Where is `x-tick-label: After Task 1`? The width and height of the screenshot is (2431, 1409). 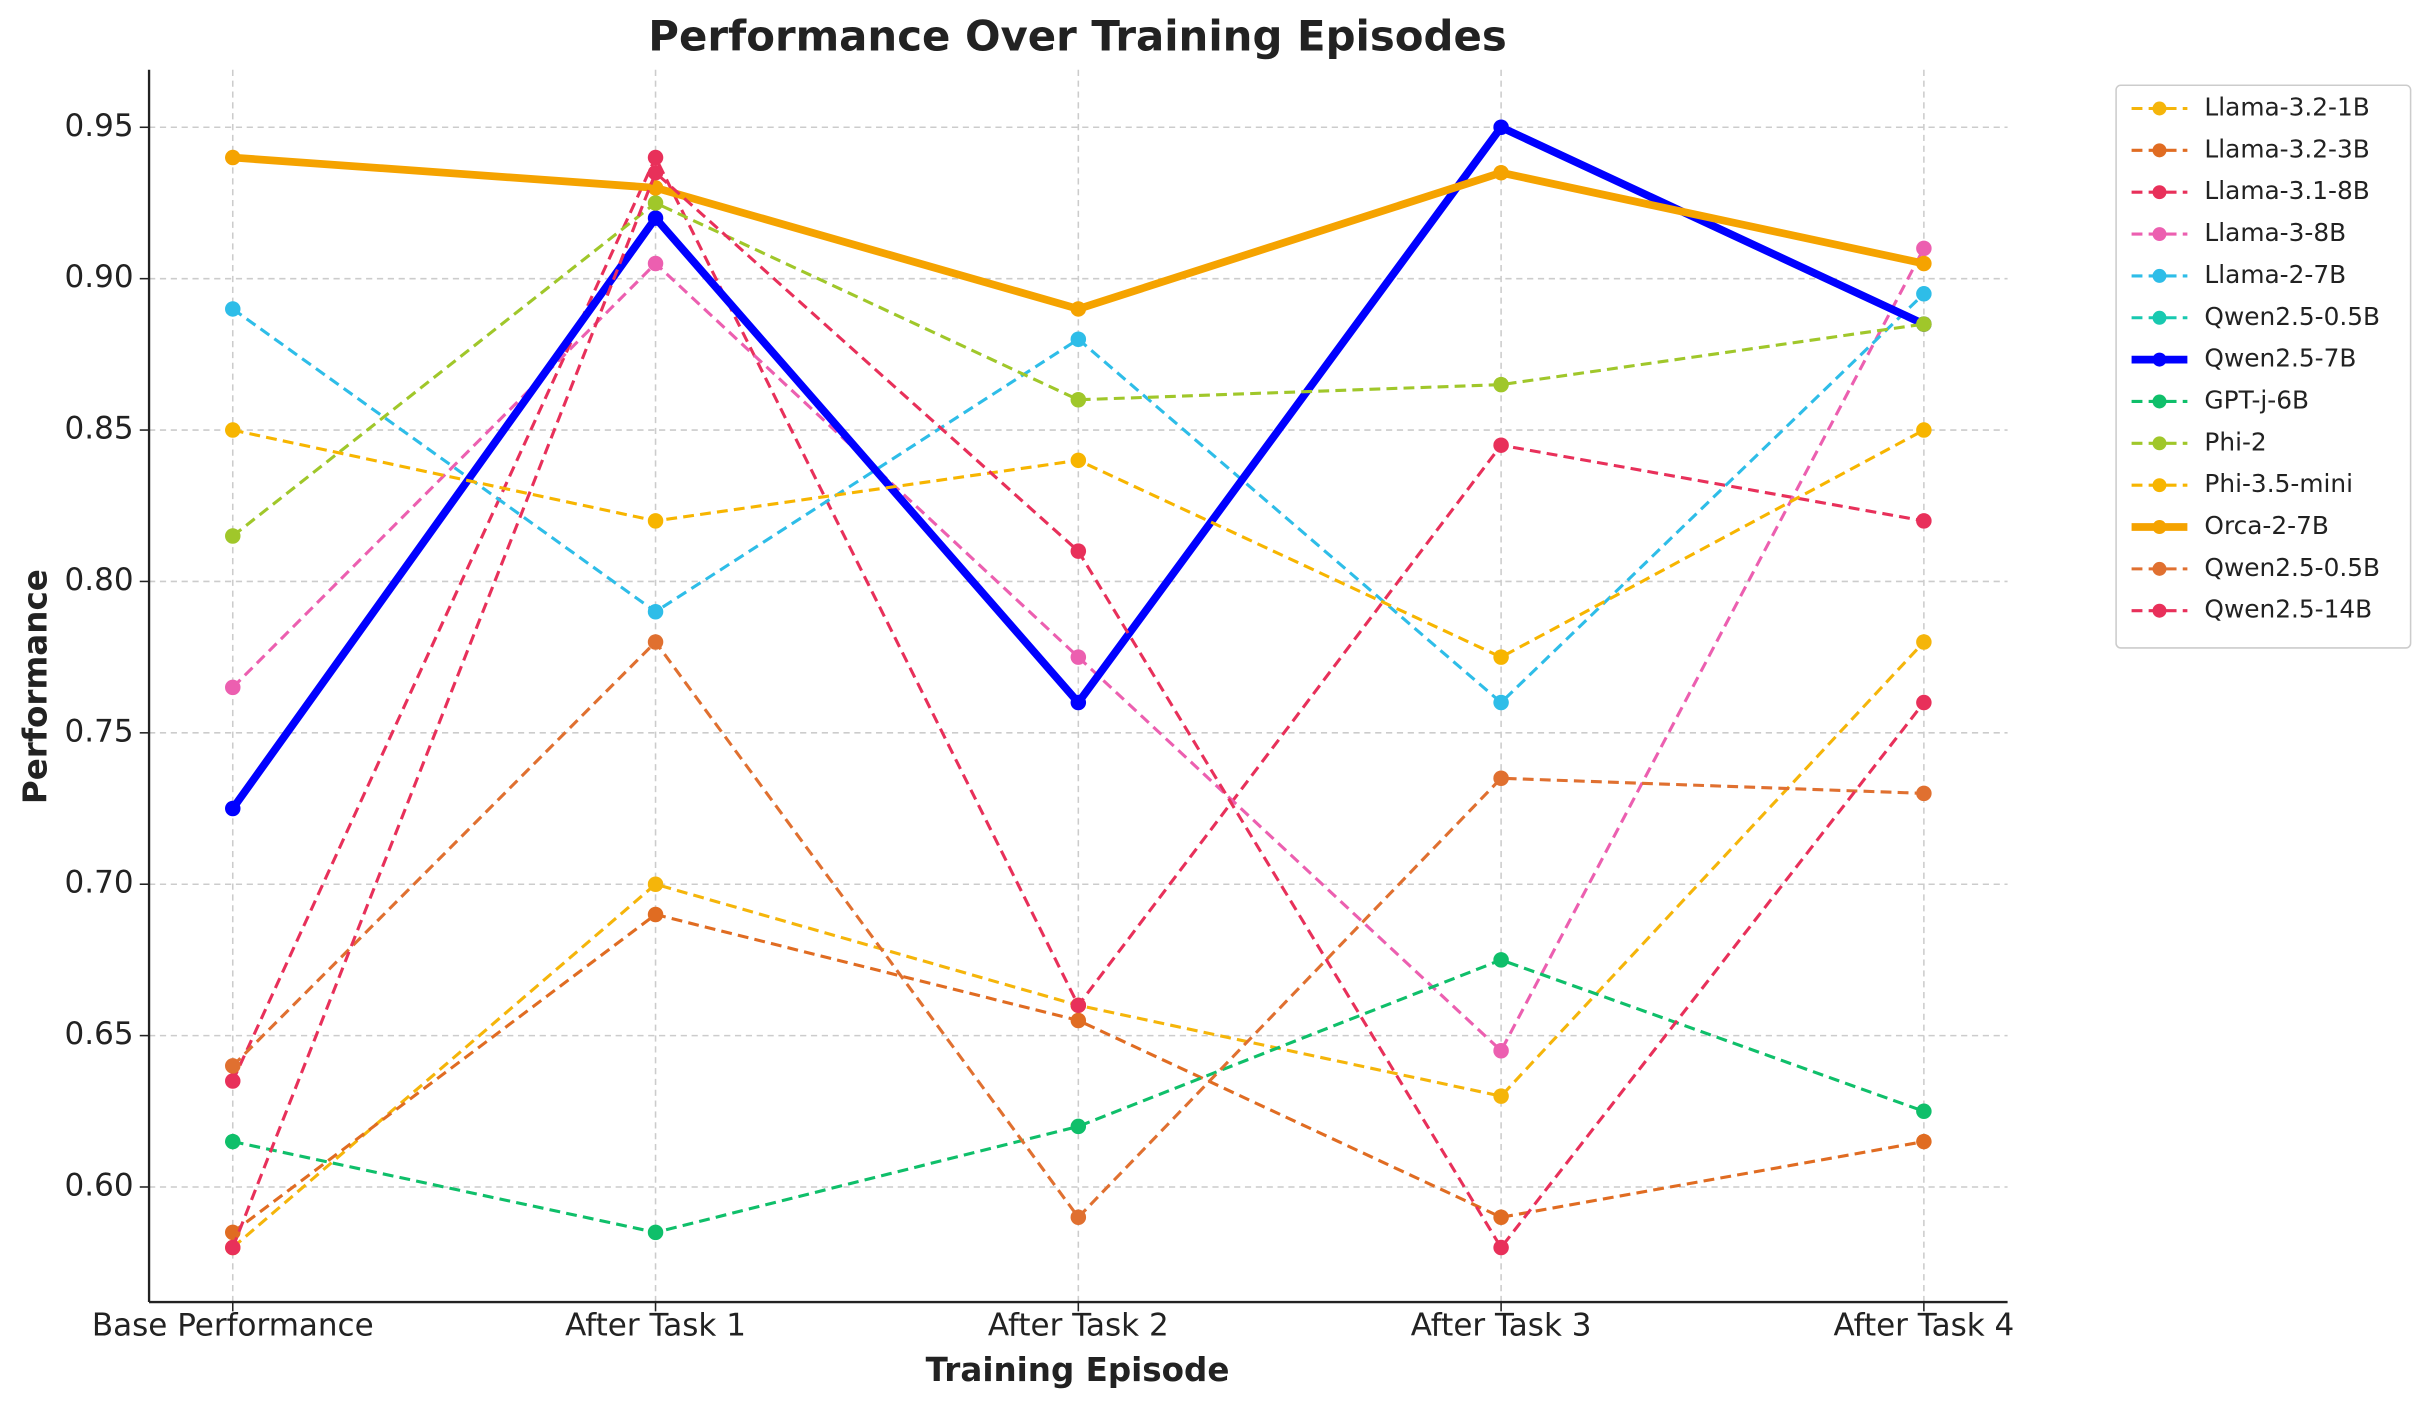
x-tick-label: After Task 1 is located at coordinates (655, 1325).